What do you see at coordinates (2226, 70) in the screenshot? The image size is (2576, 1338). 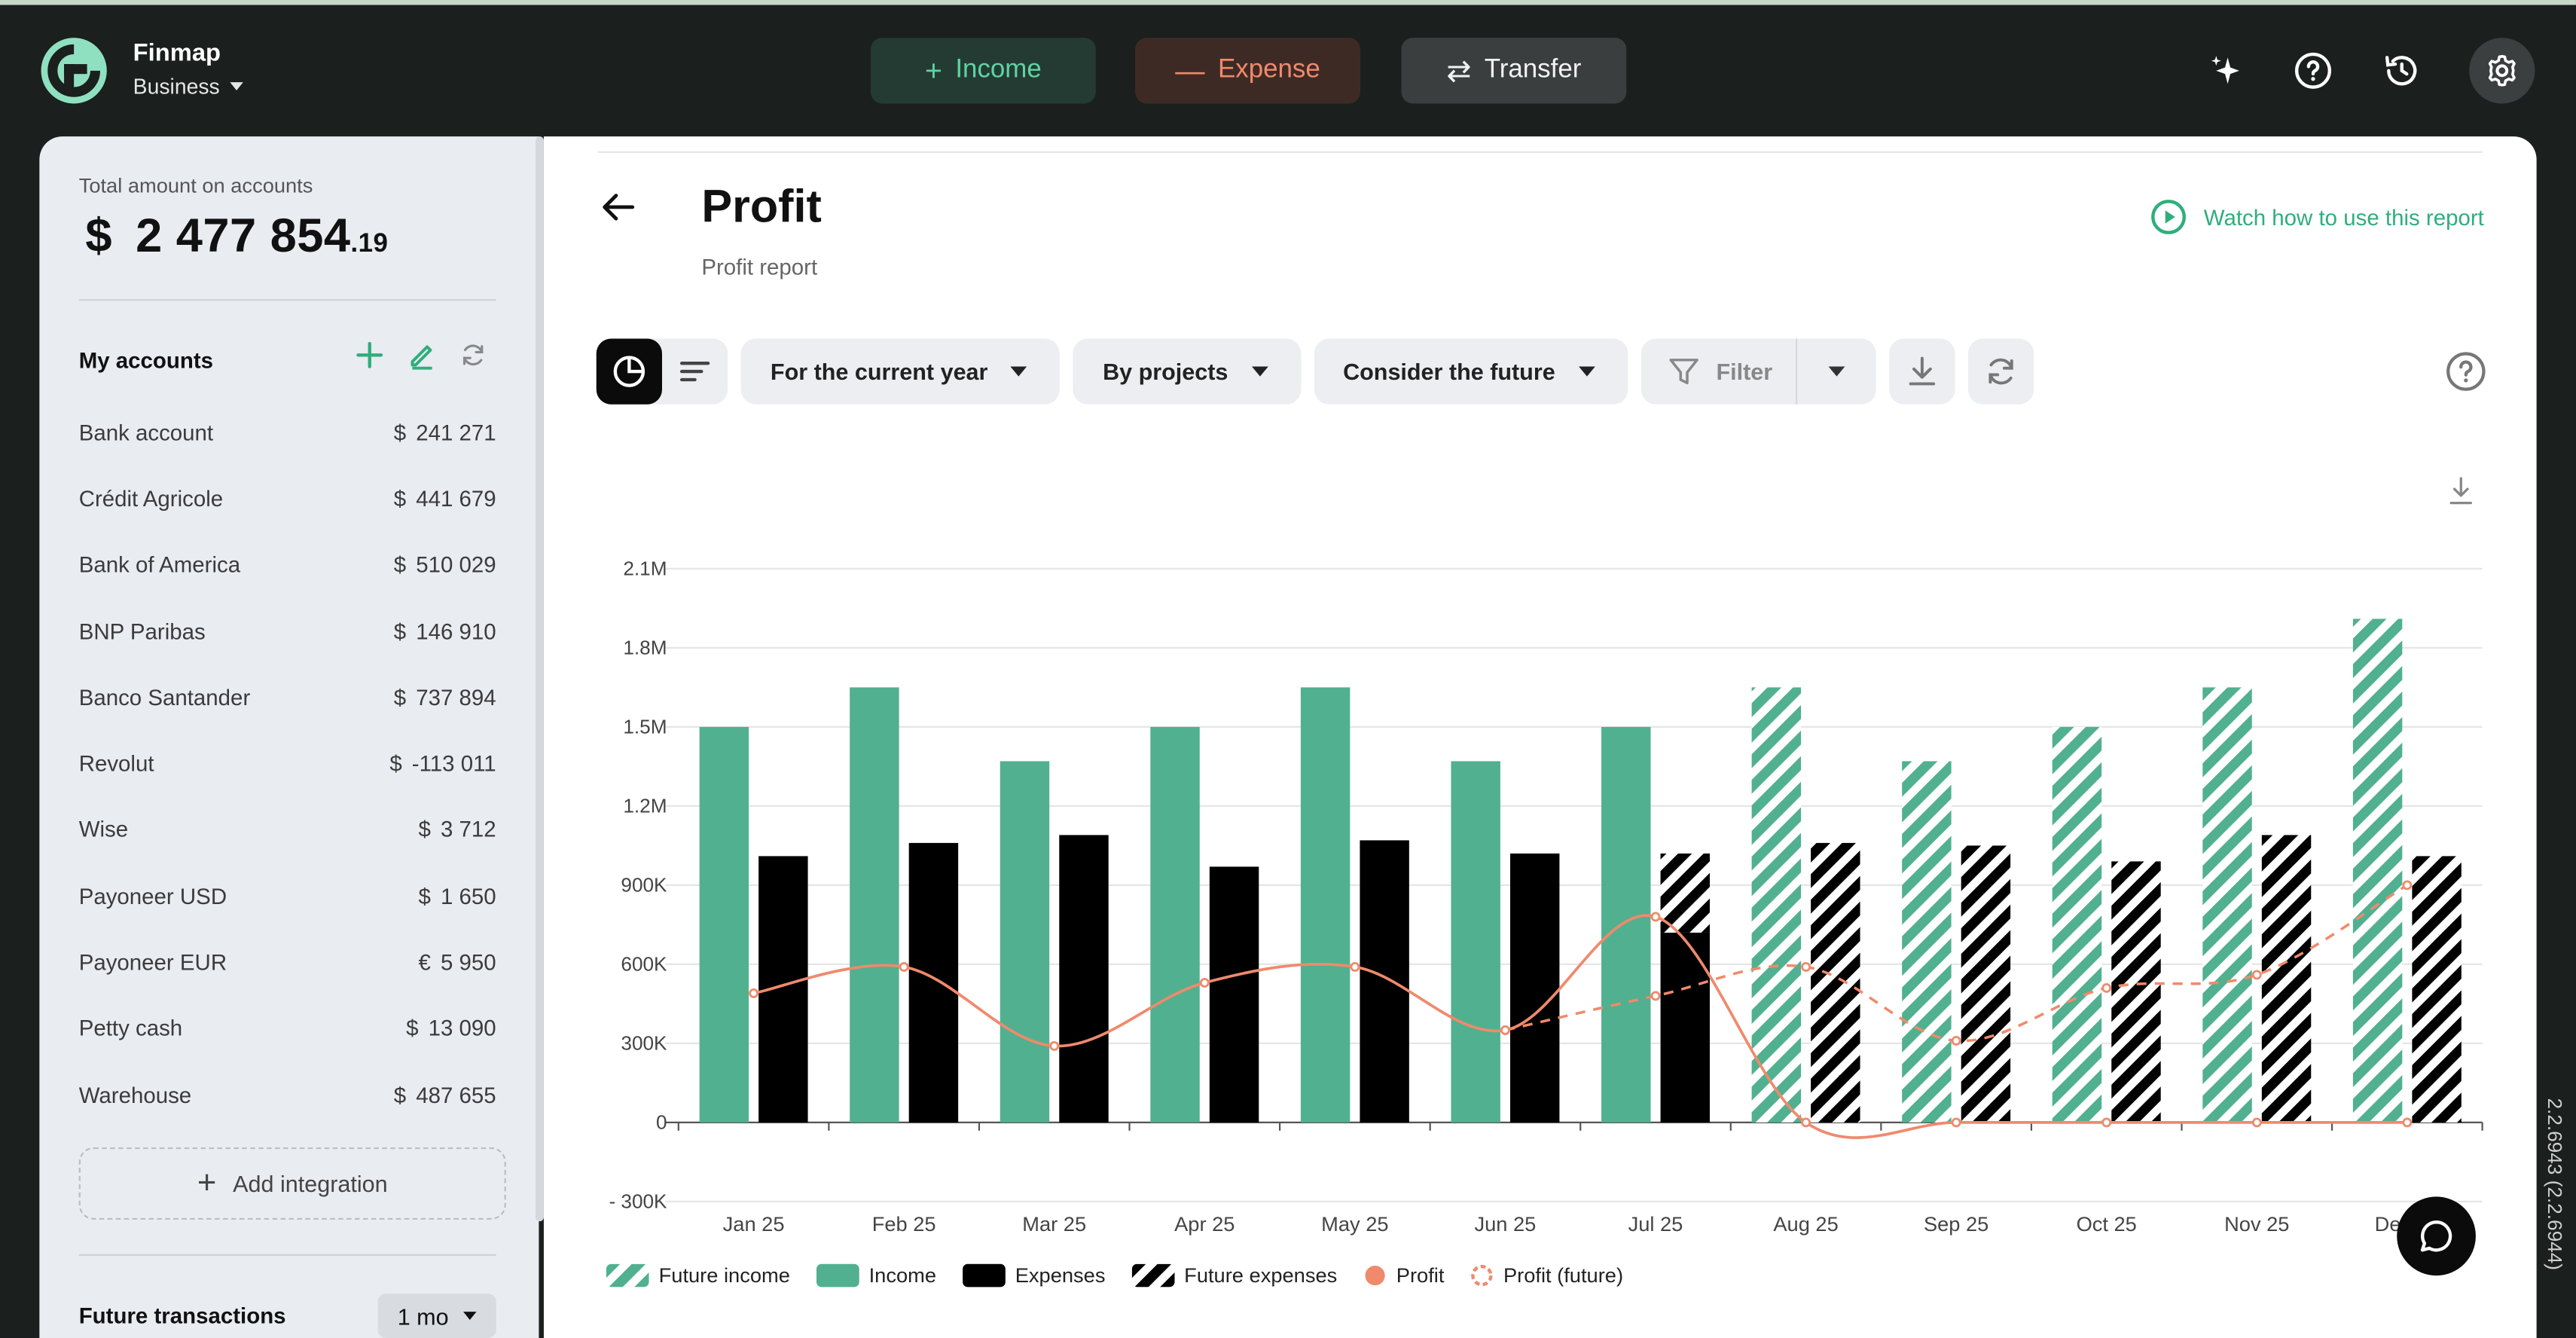 I see `sparkle-icon` at bounding box center [2226, 70].